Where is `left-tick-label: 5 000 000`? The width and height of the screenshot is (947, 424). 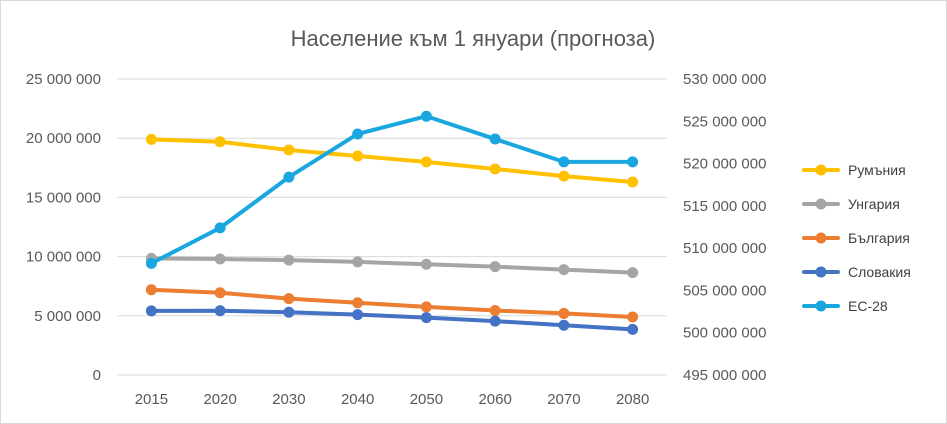 left-tick-label: 5 000 000 is located at coordinates (67, 316).